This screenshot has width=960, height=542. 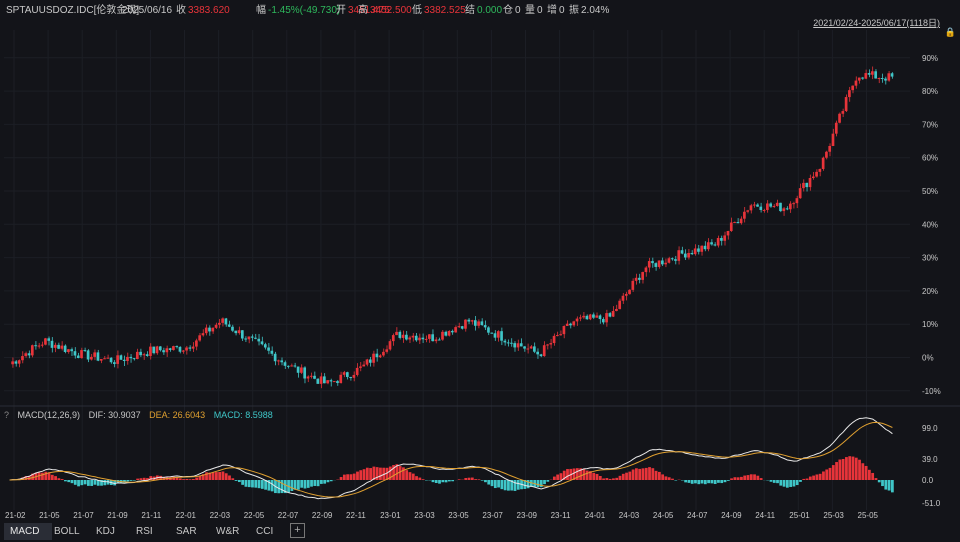 I want to click on help-icon: ?, so click(x=7, y=415).